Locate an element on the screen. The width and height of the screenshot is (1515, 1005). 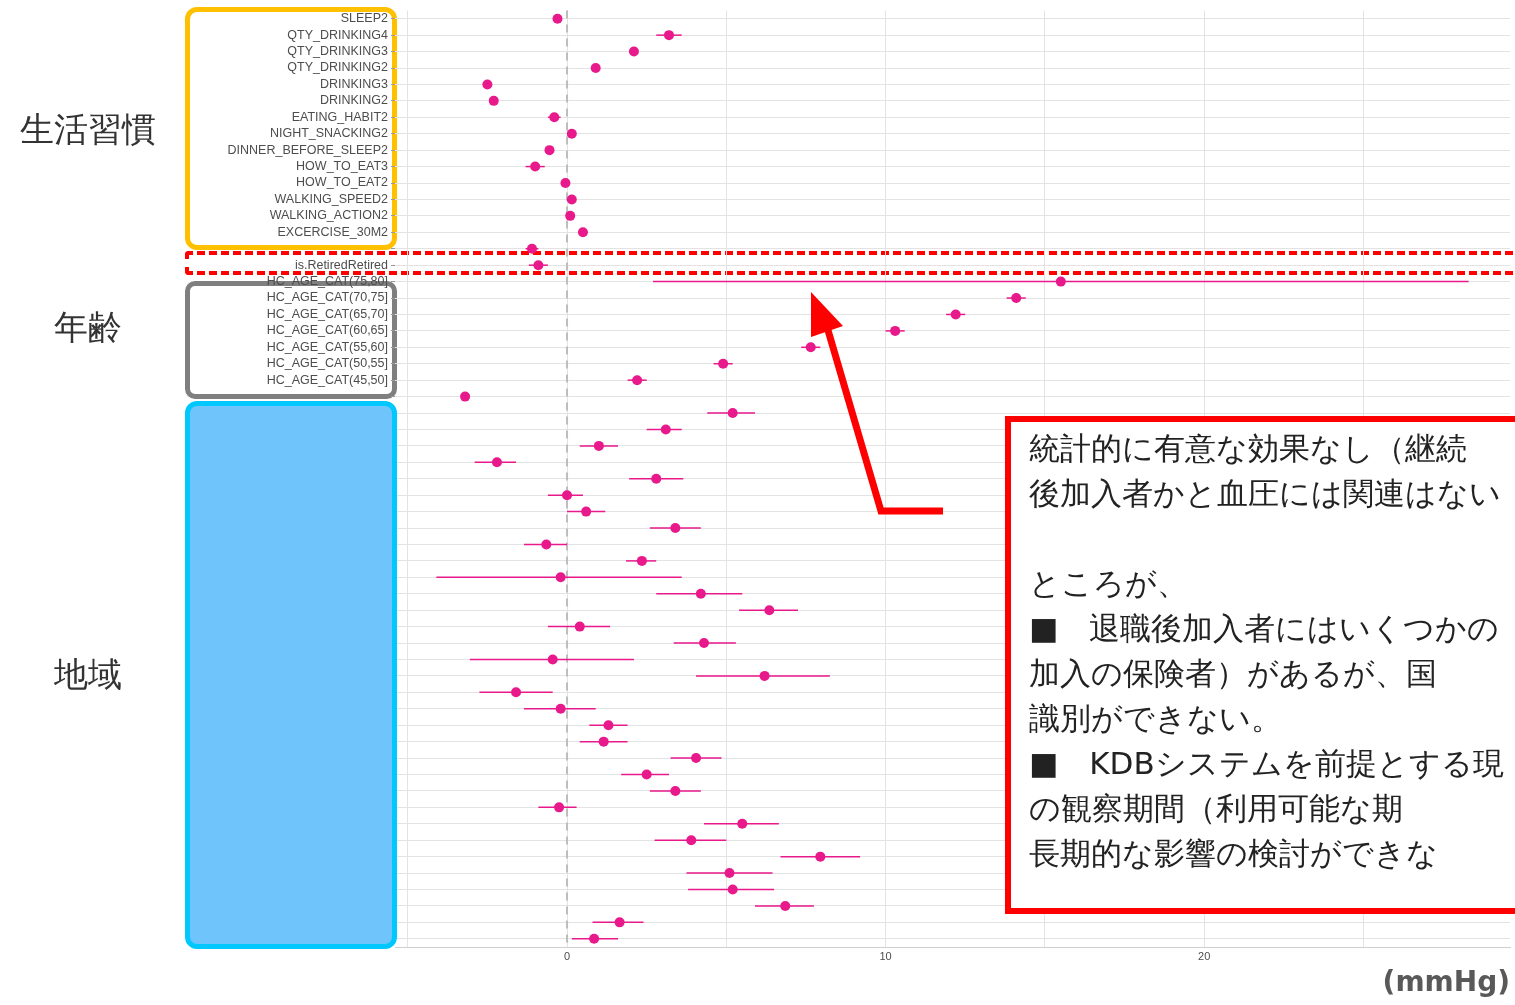
y-tick-label: HC_AGE_CAT(55,60] is located at coordinates (327, 346).